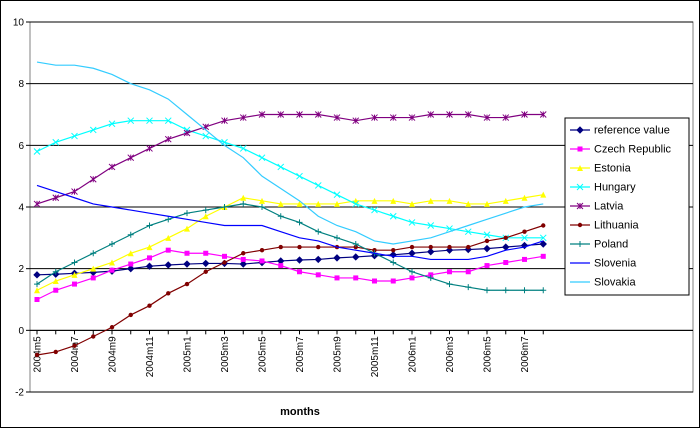 Image resolution: width=700 pixels, height=428 pixels. Describe the element at coordinates (21, 84) in the screenshot. I see `y-tick-label: 8` at that location.